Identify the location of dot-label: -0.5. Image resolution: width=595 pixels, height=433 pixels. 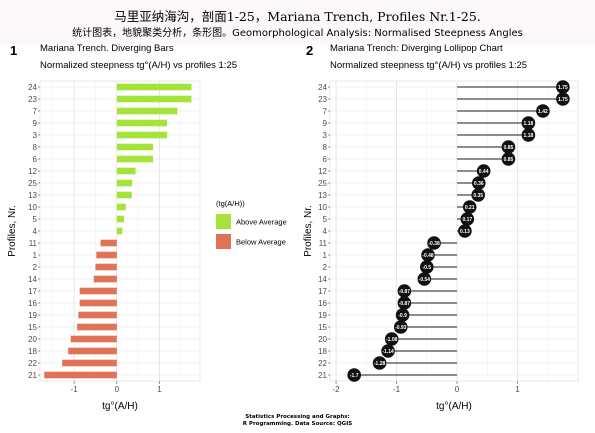
(426, 268).